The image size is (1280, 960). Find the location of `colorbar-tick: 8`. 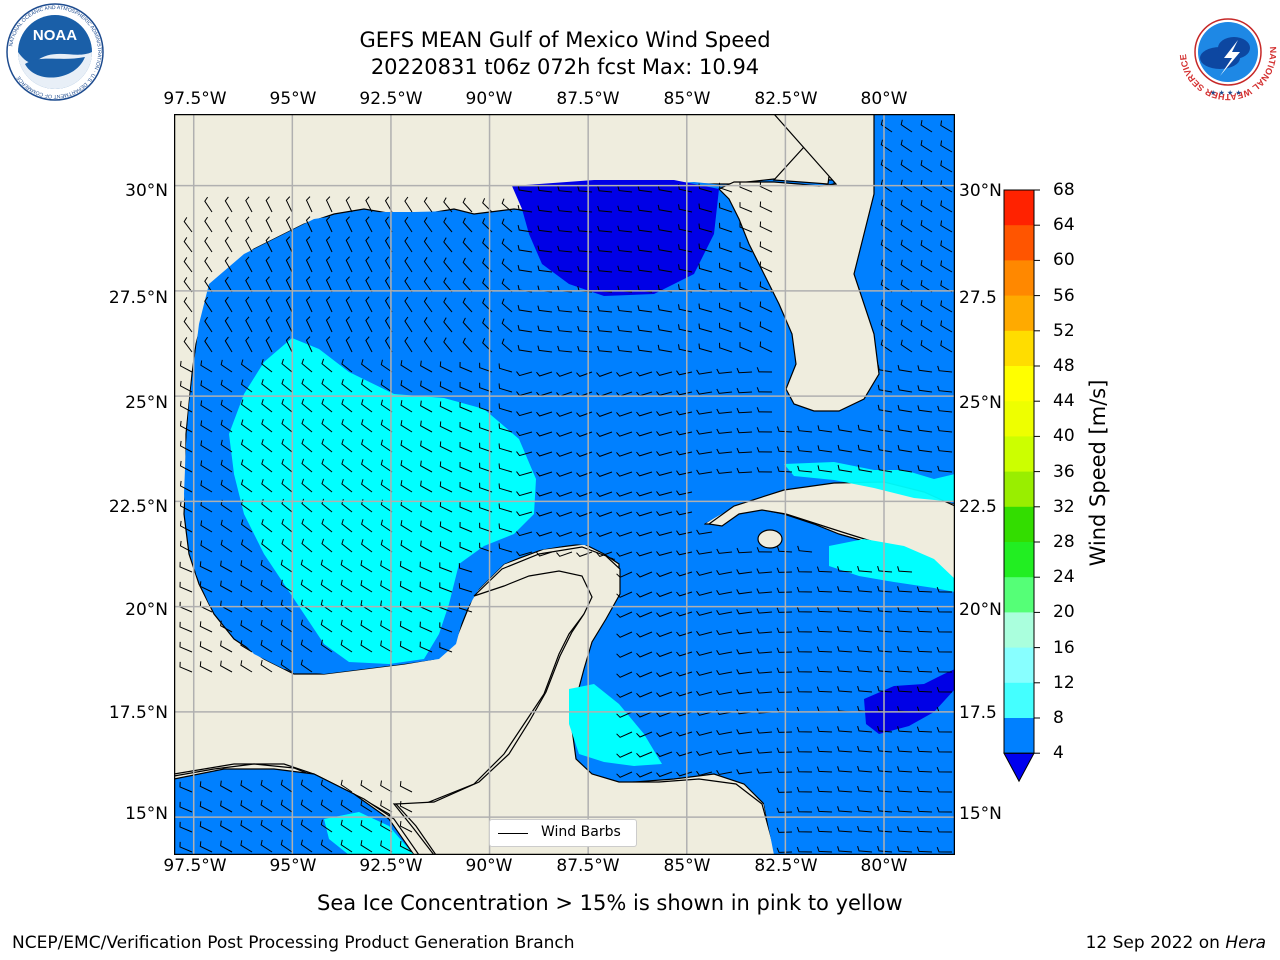

colorbar-tick: 8 is located at coordinates (1058, 718).